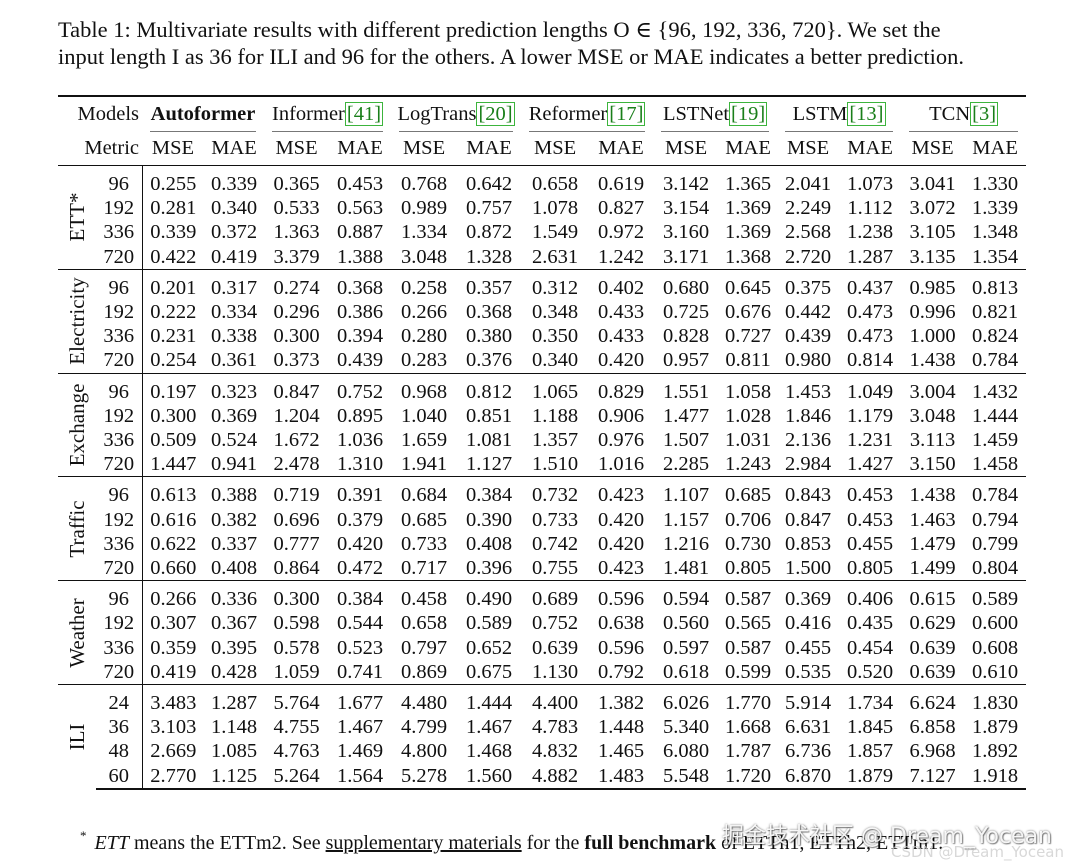 Image resolution: width=1074 pixels, height=868 pixels. What do you see at coordinates (173, 568) in the screenshot?
I see `value-cell: 0.660` at bounding box center [173, 568].